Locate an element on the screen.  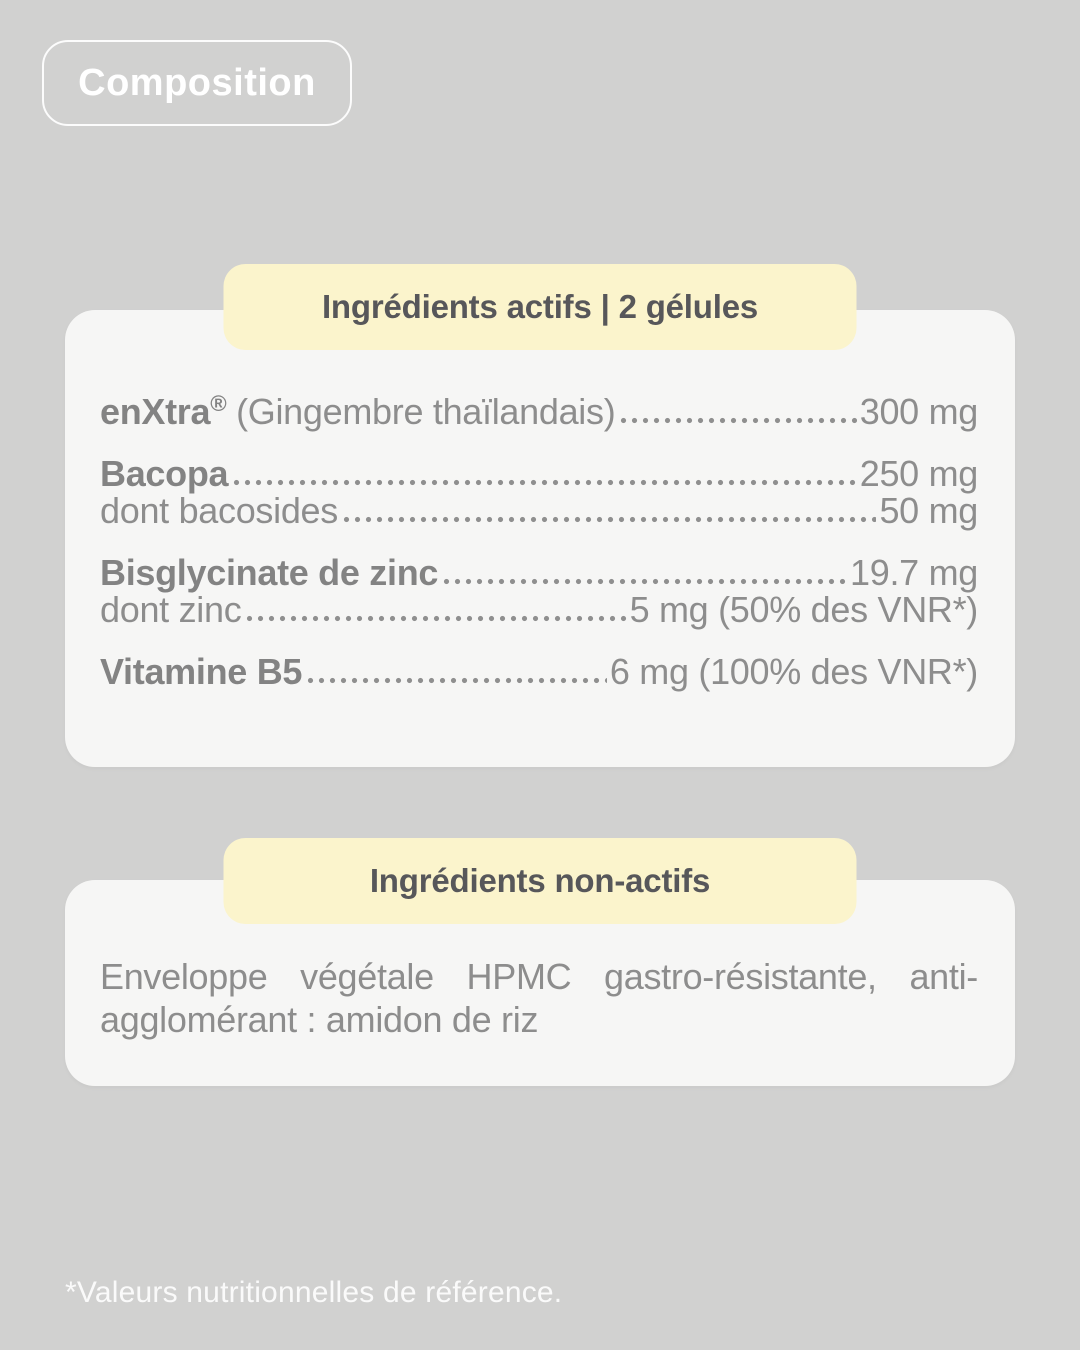
ingredient-amount: 19.7 mg is located at coordinates (914, 572).